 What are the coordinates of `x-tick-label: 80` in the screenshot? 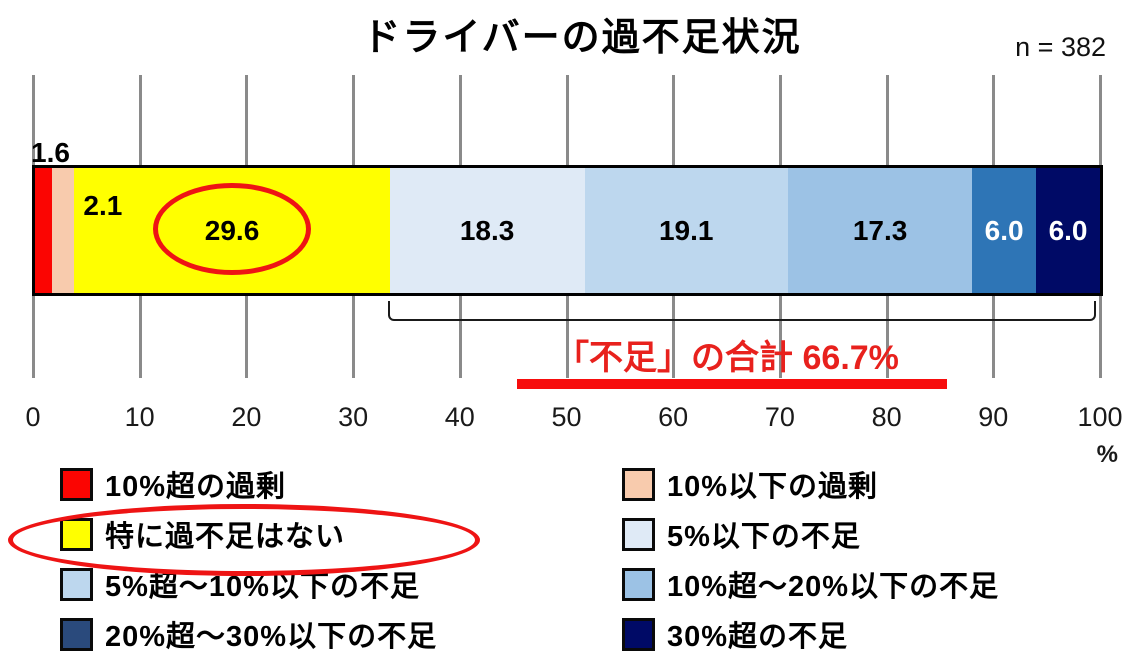 It's located at (886, 417).